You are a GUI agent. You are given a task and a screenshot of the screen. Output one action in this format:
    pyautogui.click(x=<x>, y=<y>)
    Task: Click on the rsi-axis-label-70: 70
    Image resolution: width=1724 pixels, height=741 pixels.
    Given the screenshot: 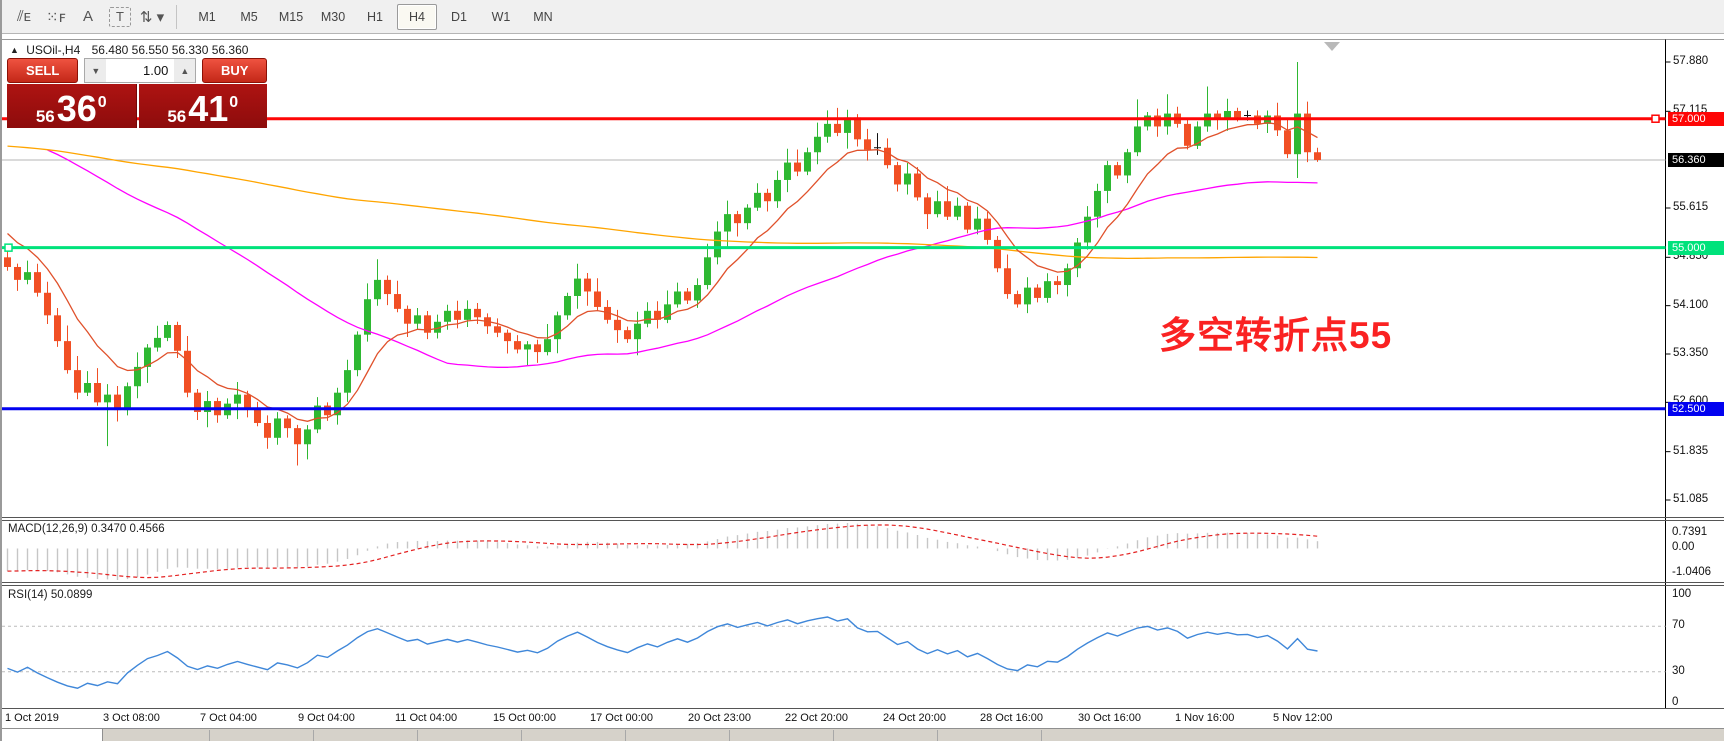 What is the action you would take?
    pyautogui.click(x=1678, y=625)
    